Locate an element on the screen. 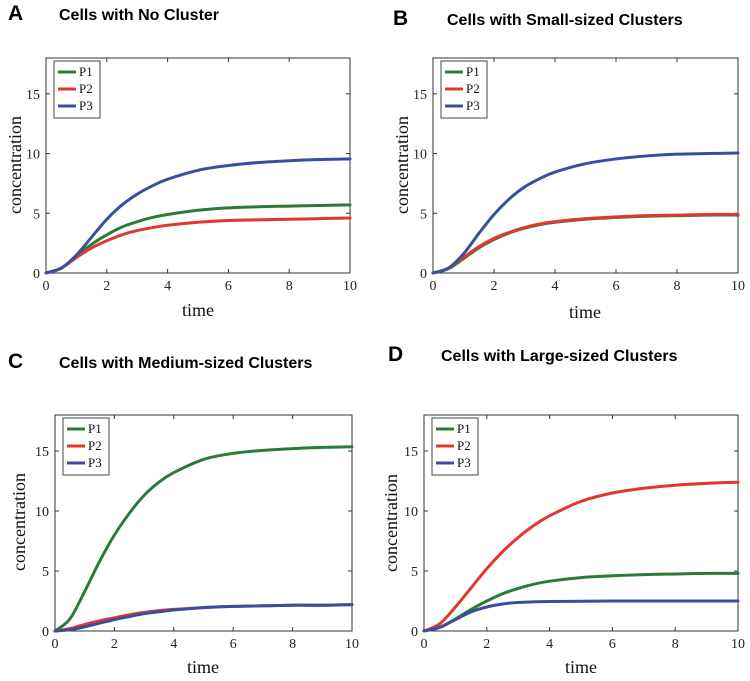  chart-title: Cells with No Cluster is located at coordinates (139, 15).